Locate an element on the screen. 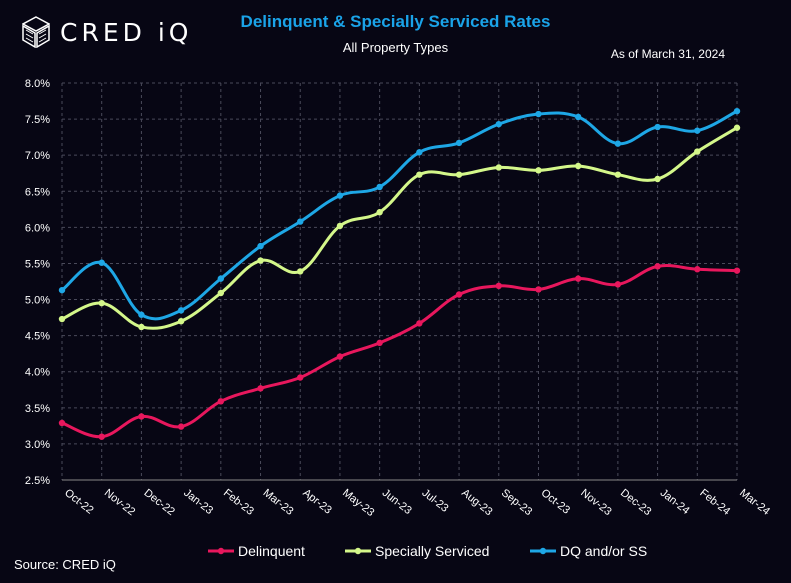  x-tick-label: Apr-23 is located at coordinates (316, 502).